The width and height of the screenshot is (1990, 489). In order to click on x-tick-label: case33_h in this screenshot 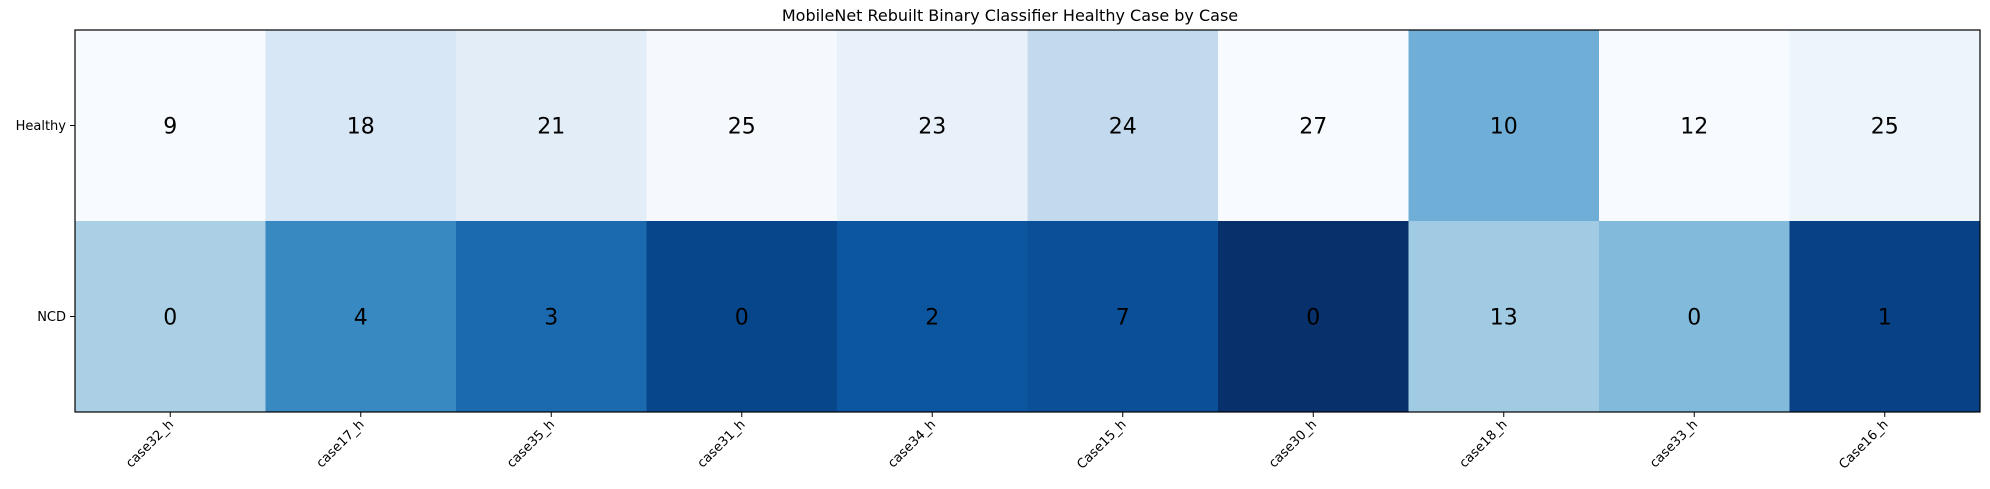, I will do `click(1674, 444)`.